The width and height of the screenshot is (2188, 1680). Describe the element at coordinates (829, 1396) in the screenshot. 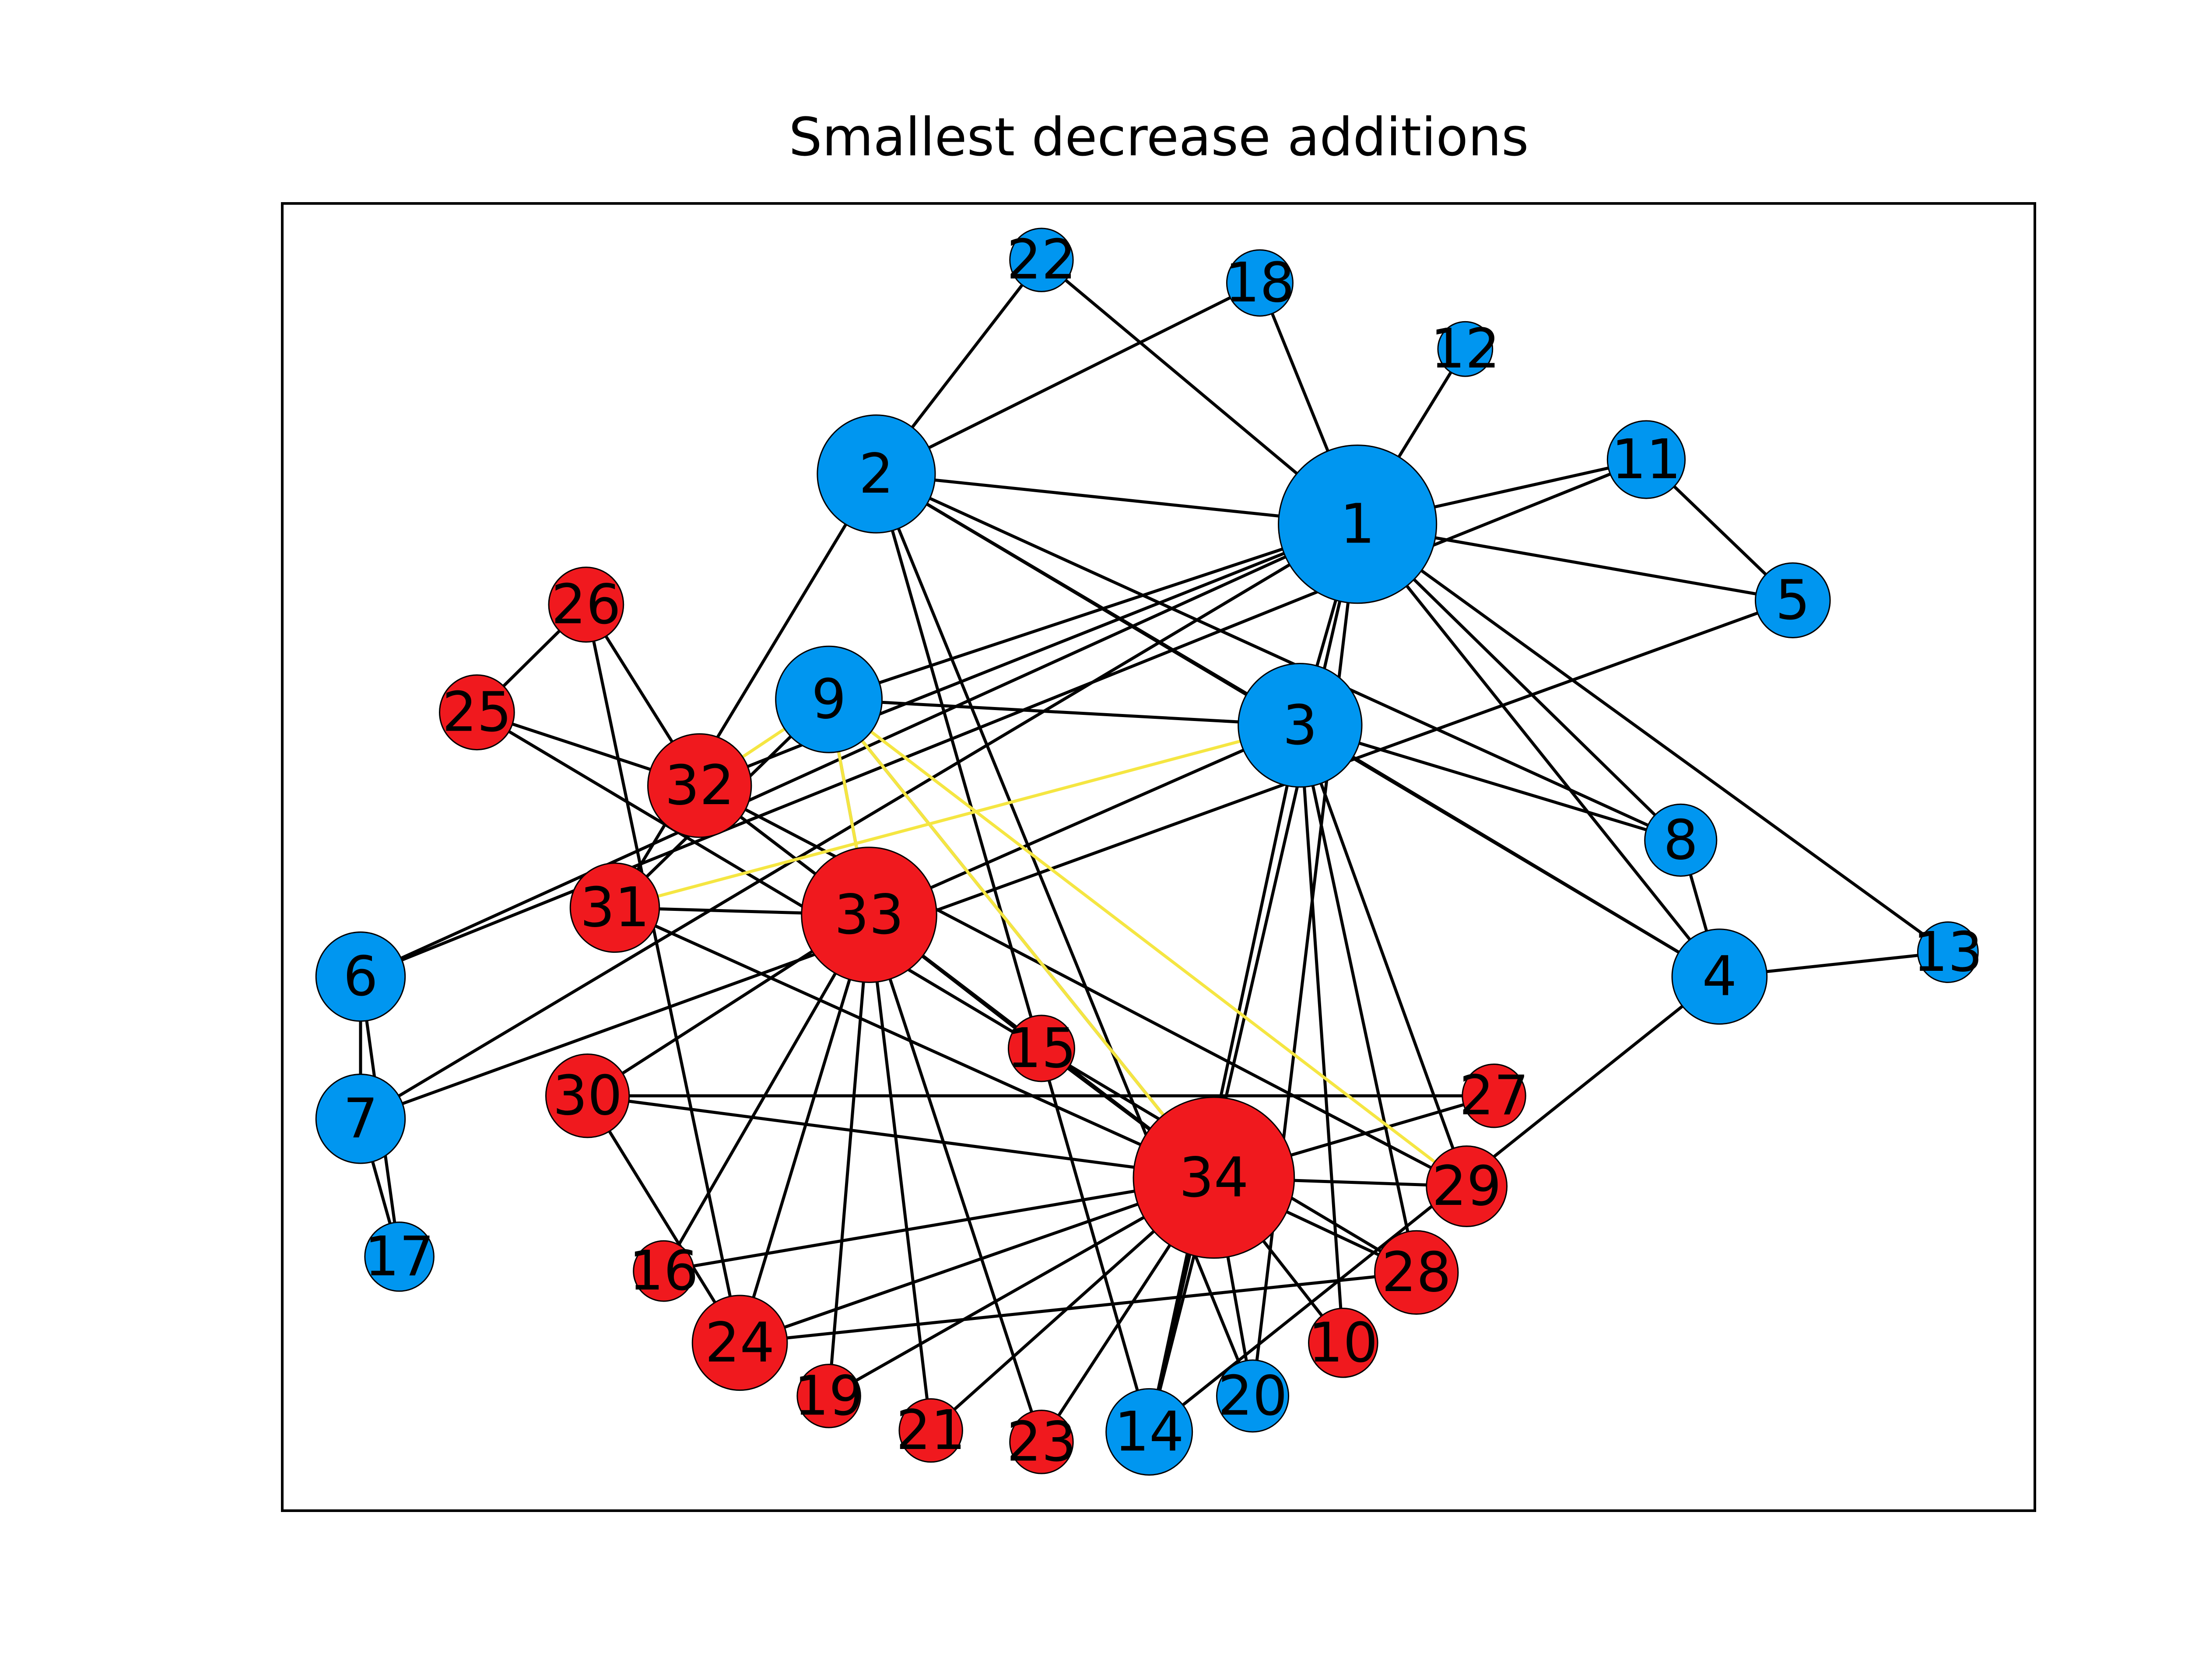

I see `node-label-19: 19` at that location.